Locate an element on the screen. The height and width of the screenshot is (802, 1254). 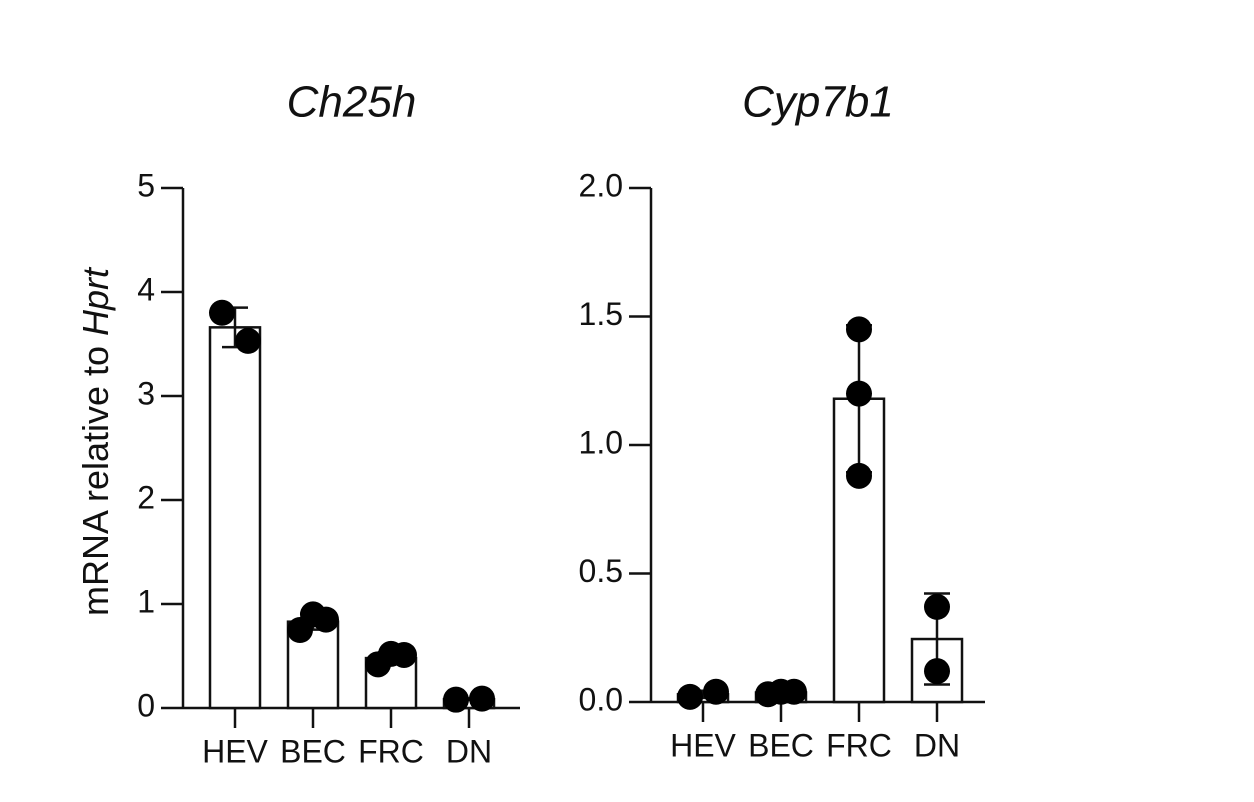
y-tick-label: 0.5 is located at coordinates (601, 571).